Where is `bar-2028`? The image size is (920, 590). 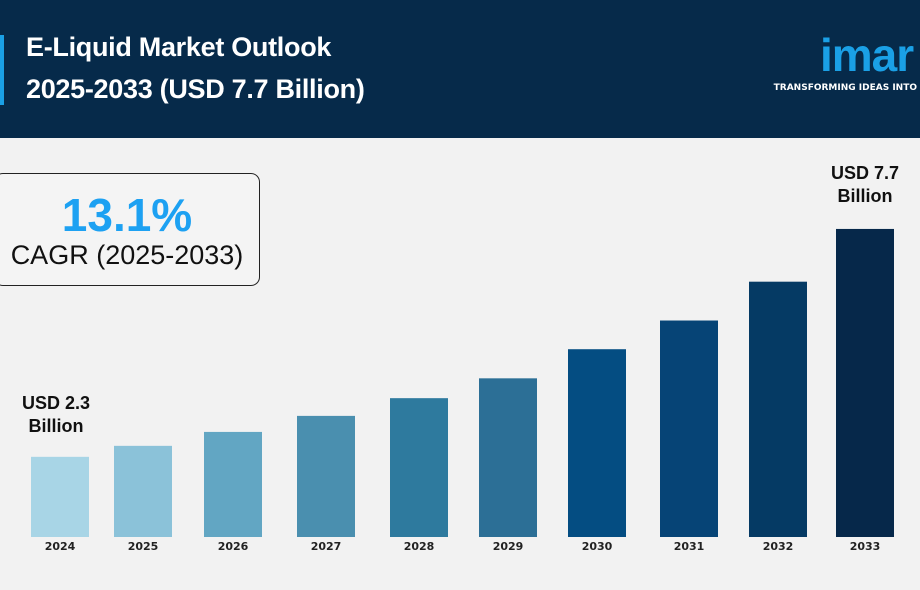
bar-2028 is located at coordinates (419, 467).